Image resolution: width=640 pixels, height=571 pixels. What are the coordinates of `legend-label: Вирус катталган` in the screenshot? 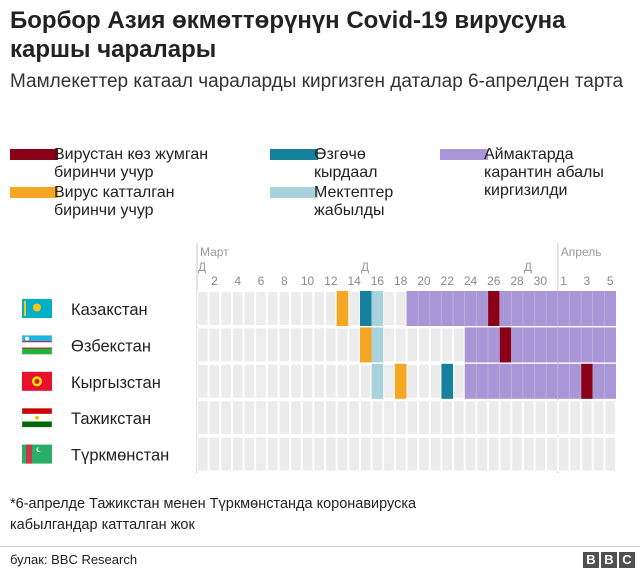 It's located at (114, 192).